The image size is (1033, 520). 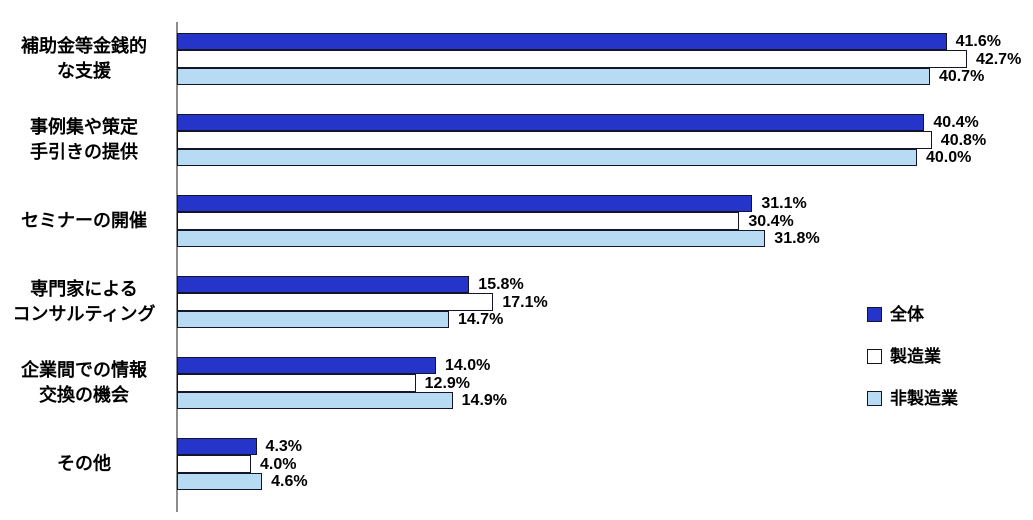 What do you see at coordinates (84, 463) in the screenshot?
I see `category-label: その他` at bounding box center [84, 463].